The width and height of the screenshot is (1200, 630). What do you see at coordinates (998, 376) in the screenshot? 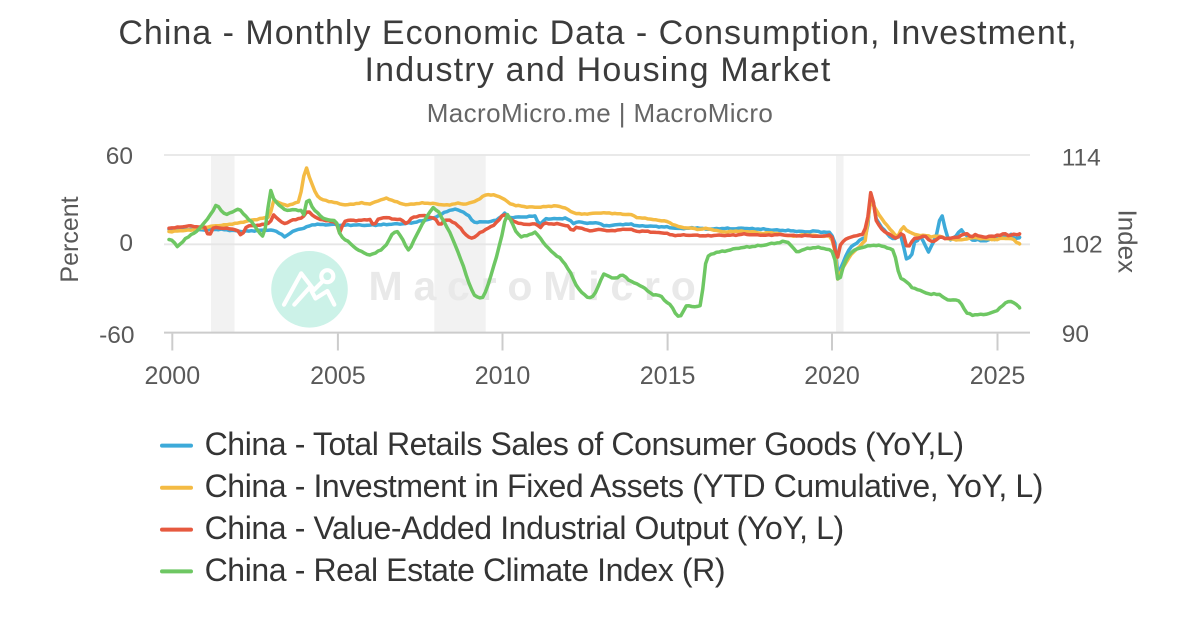
I see `svg-text: 2025` at bounding box center [998, 376].